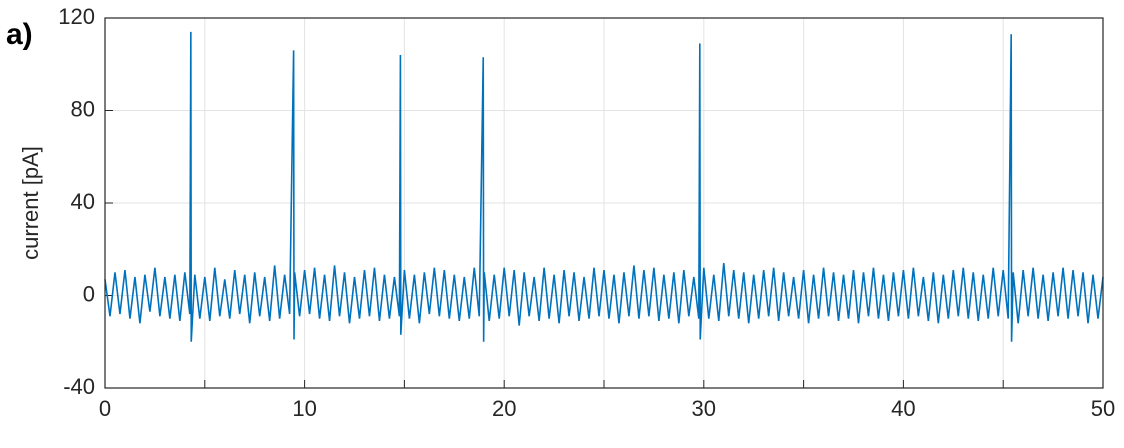  What do you see at coordinates (19, 34) in the screenshot?
I see `panel-label: a)` at bounding box center [19, 34].